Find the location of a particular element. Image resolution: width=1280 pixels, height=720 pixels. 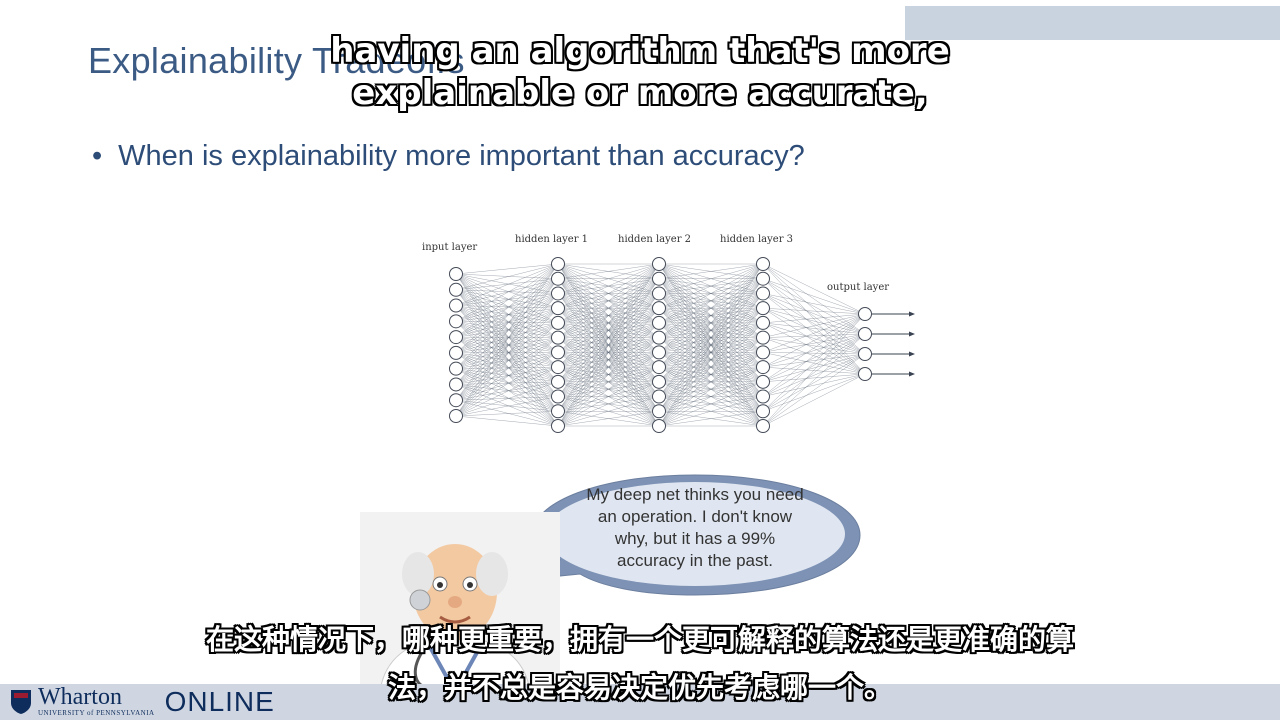

speech-bubble is located at coordinates (690, 535).